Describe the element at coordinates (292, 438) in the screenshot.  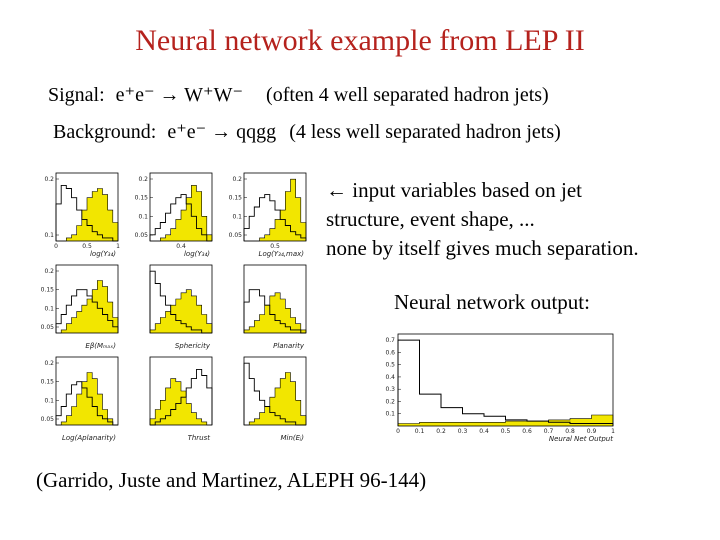
I see `x-axis-label: Min(Eⱼ)` at that location.